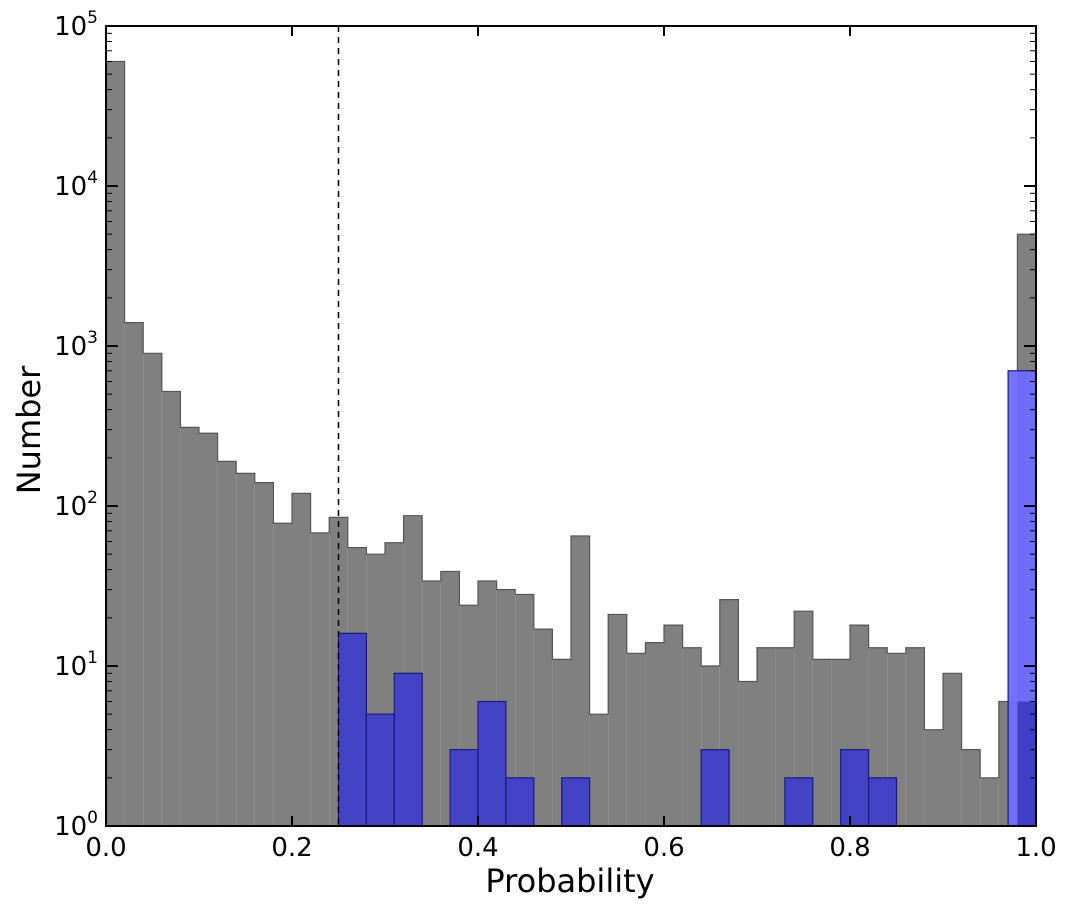 Image resolution: width=1067 pixels, height=909 pixels. Describe the element at coordinates (76, 25) in the screenshot. I see `y-tick-label: 10⁵` at that location.